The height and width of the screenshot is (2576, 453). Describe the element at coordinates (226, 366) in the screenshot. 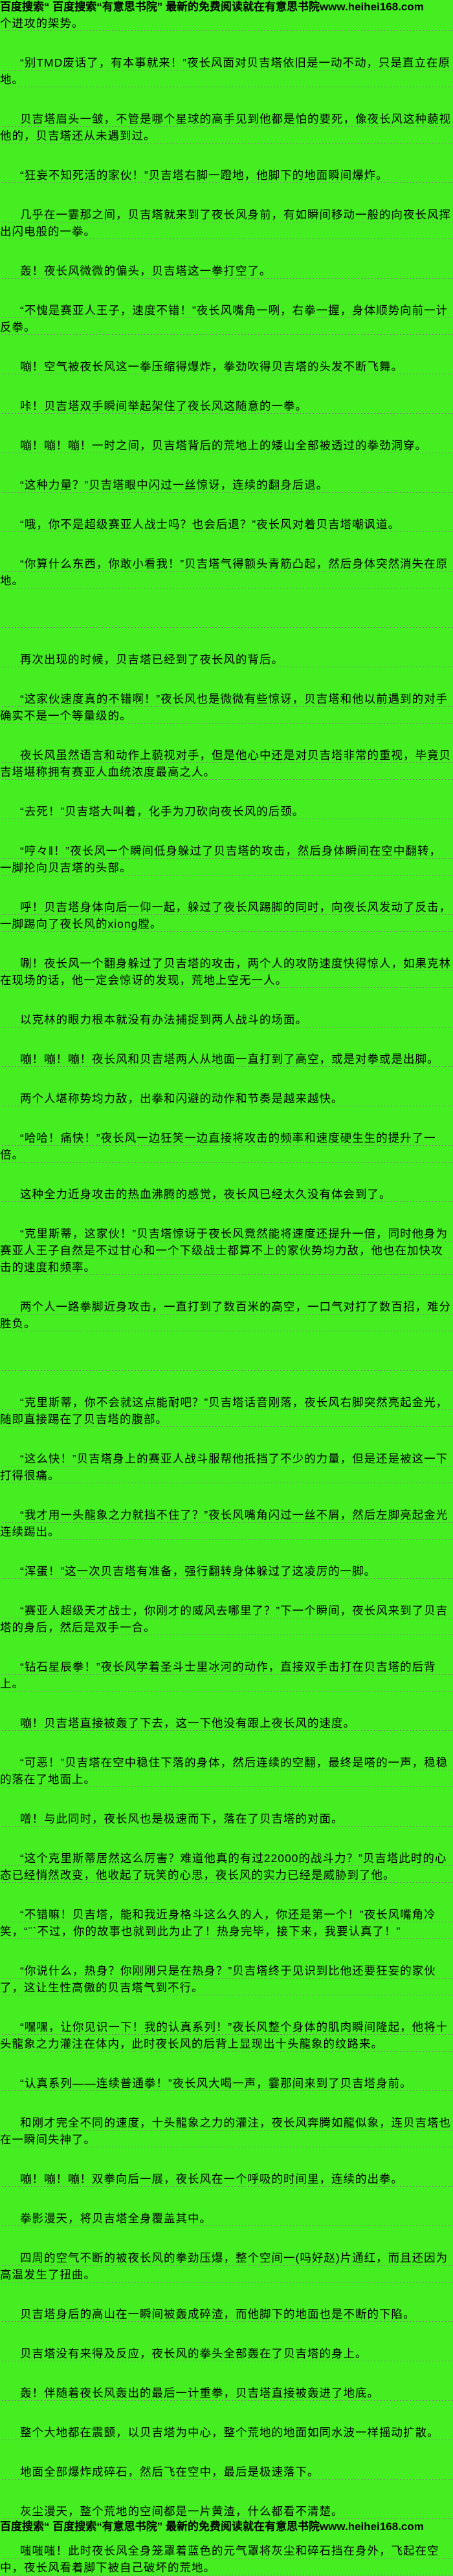

I see `paragraph: 嘣！空气被夜长风这一拳压缩得爆炸，拳劲吹得贝吉塔的头发不断飞舞。` at that location.